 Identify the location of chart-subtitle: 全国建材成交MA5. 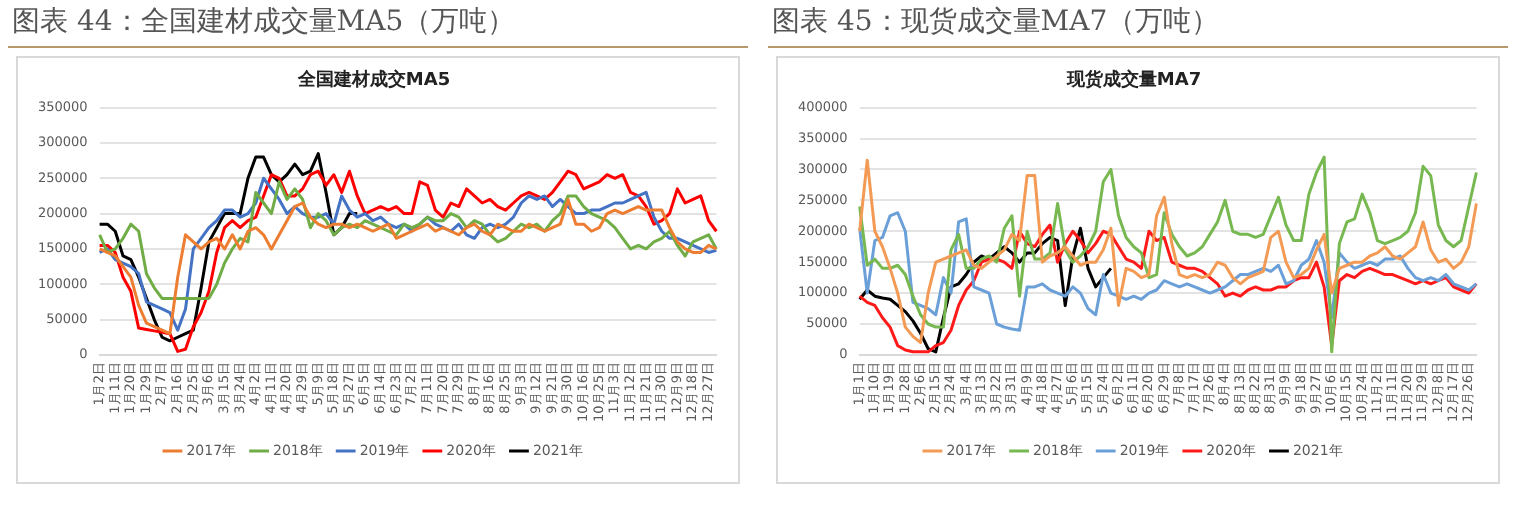
(373, 80).